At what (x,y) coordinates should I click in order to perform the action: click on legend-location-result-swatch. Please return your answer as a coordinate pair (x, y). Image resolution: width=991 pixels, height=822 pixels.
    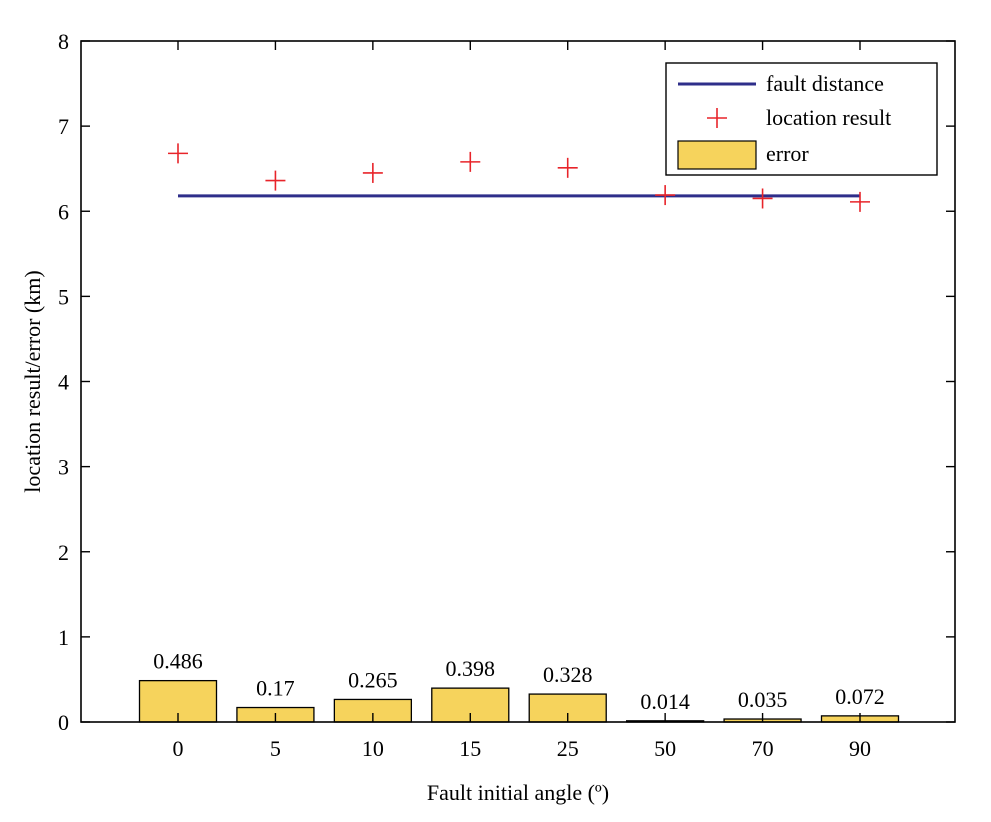
    Looking at the image, I should click on (717, 118).